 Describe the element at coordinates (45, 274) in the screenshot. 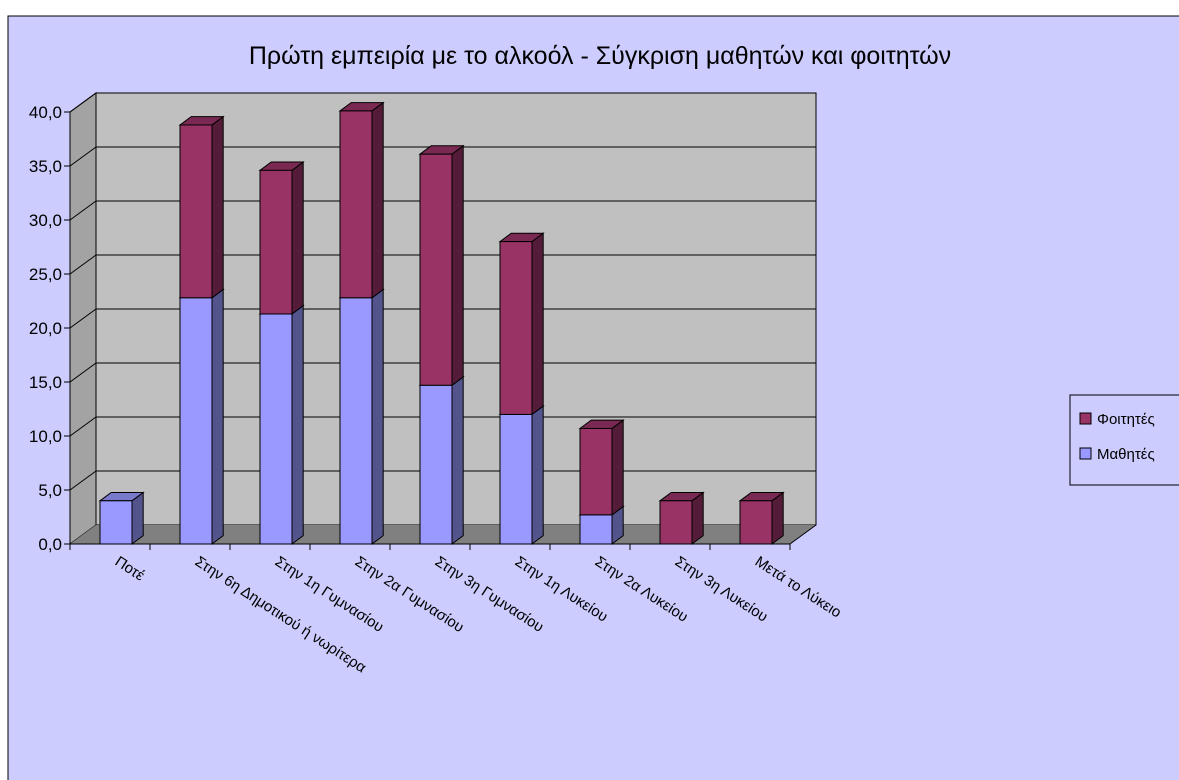

I see `y-tick-label: 25,0` at that location.